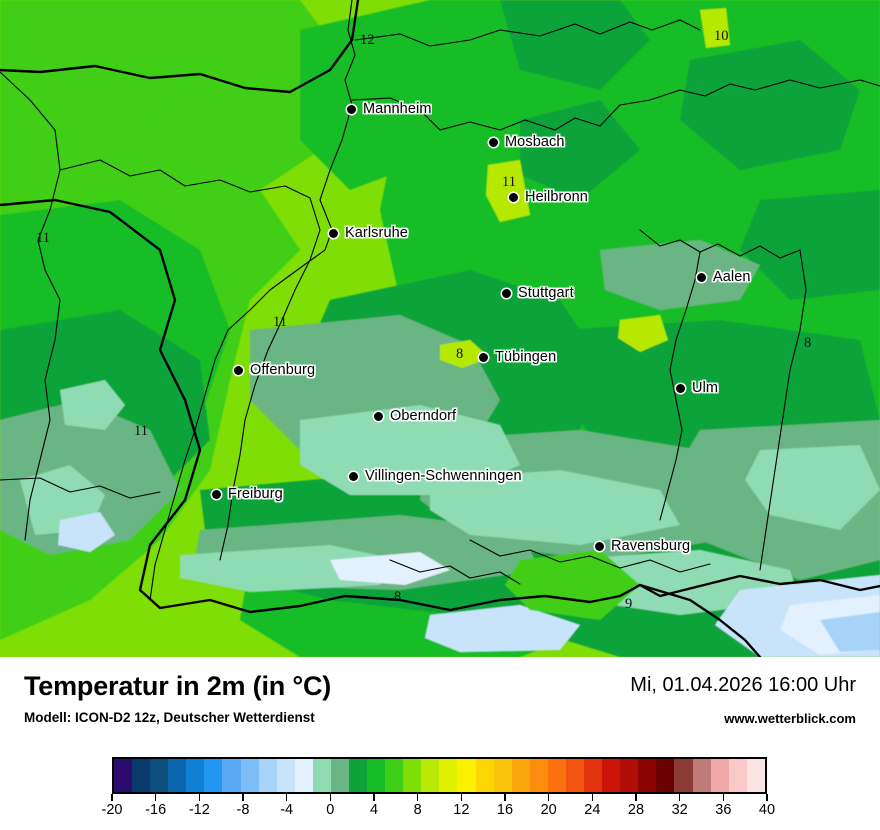 This screenshot has width=880, height=830. Describe the element at coordinates (461, 810) in the screenshot. I see `colorbar-tick-label: 12` at that location.